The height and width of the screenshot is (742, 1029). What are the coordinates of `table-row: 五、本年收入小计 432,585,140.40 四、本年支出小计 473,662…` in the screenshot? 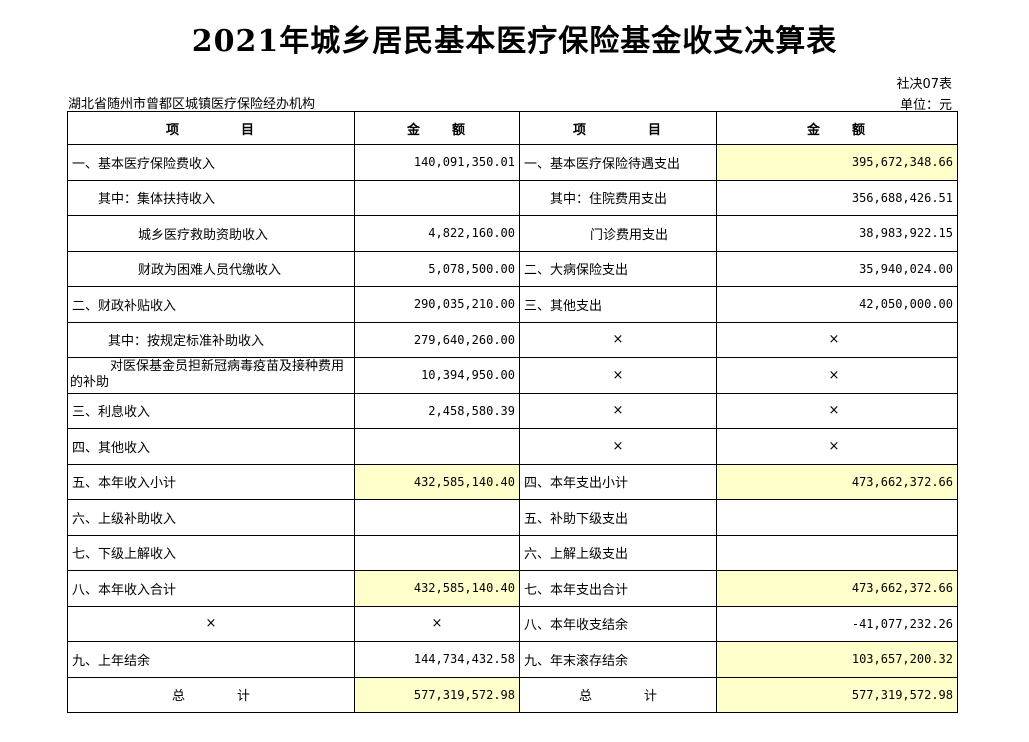 It's located at (512, 481).